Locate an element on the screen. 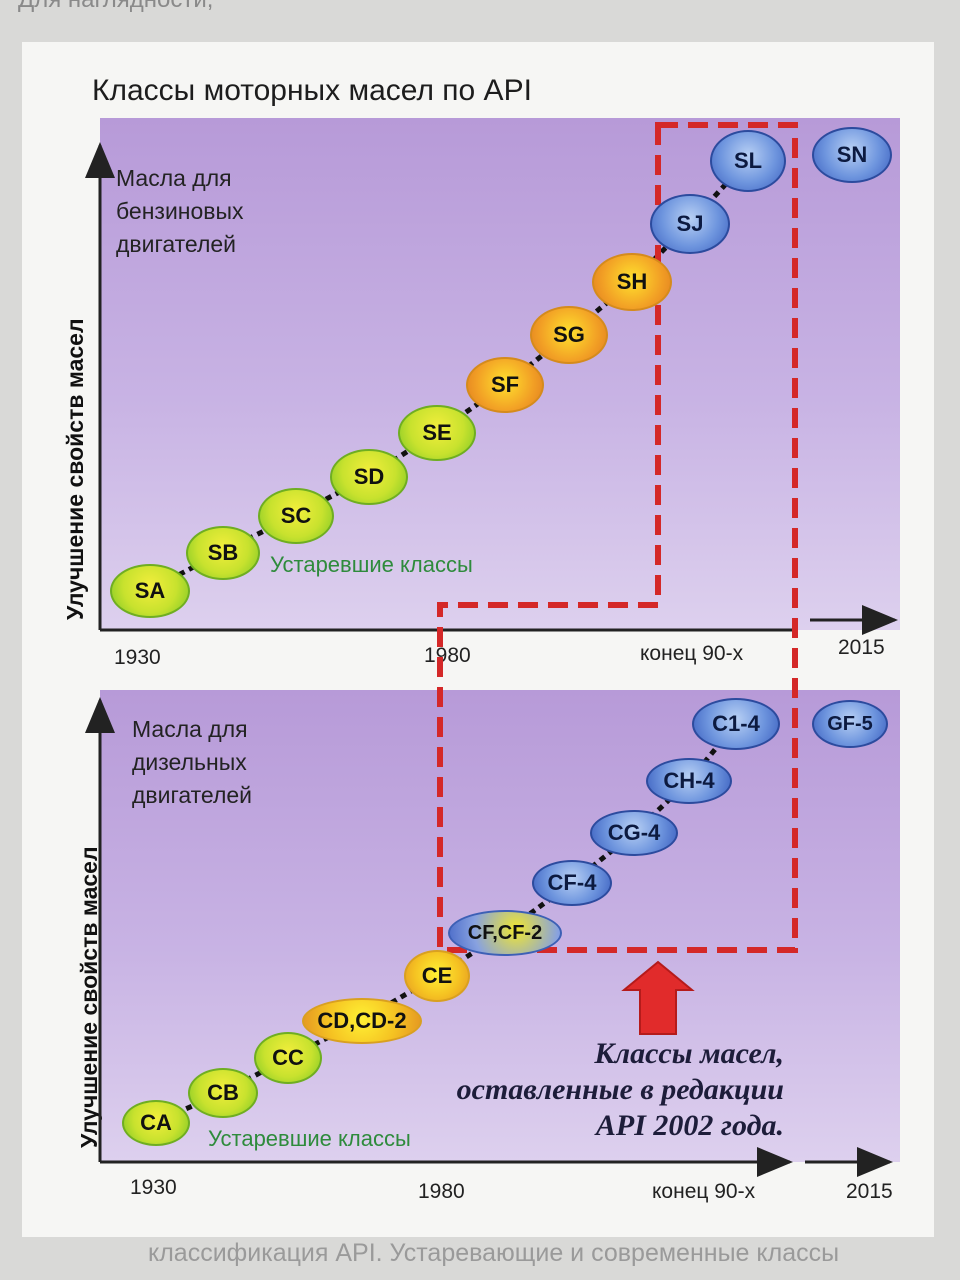 The height and width of the screenshot is (1280, 960). gasoline-label-line-2: бензиновых is located at coordinates (180, 211).